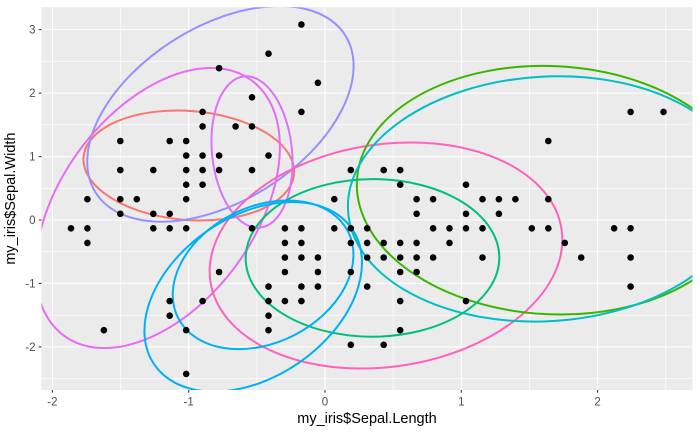 Image resolution: width=700 pixels, height=437 pixels. I want to click on svg-text: 3, so click(32, 31).